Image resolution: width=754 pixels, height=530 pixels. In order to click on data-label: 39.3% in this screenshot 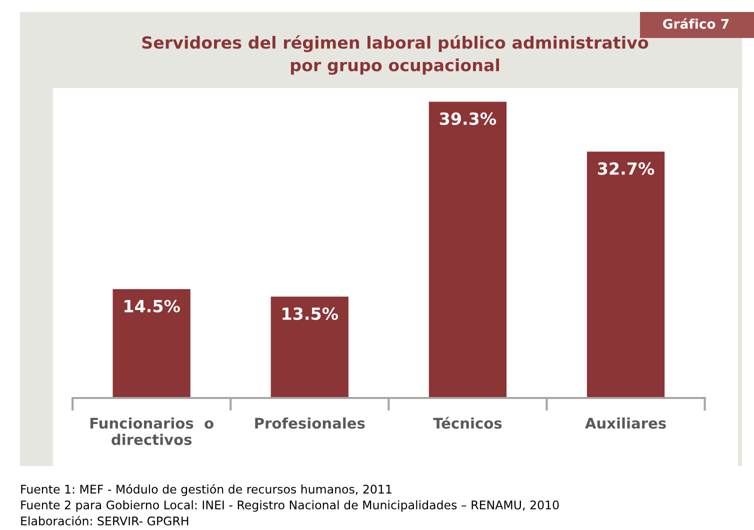, I will do `click(468, 119)`.